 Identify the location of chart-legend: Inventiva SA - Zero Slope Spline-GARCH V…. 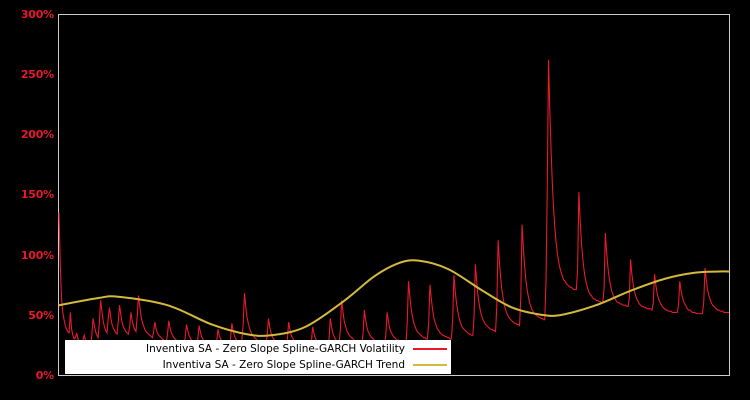
(258, 357).